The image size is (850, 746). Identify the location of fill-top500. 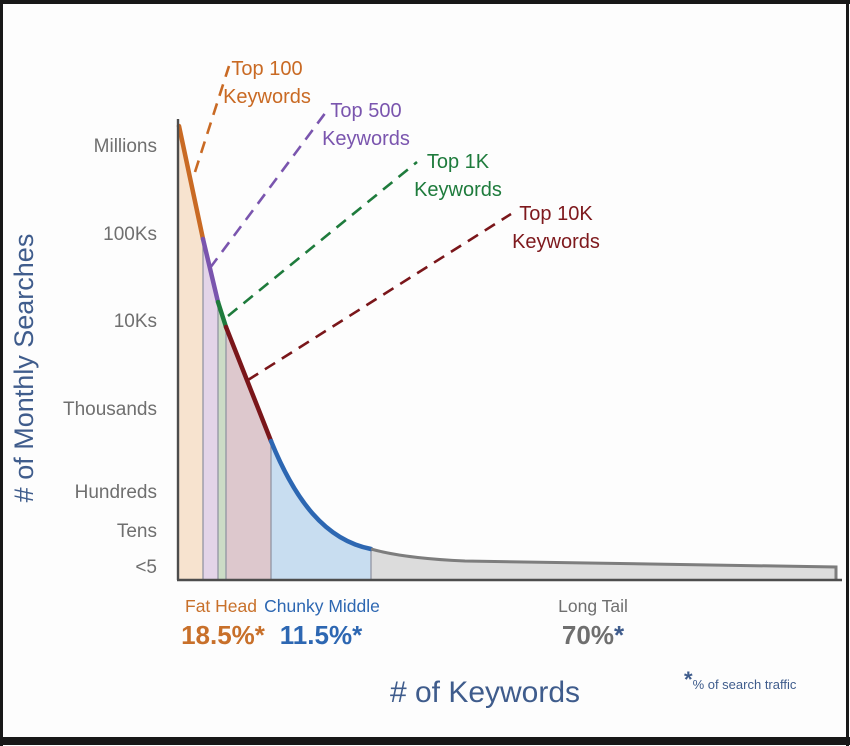
(210, 409).